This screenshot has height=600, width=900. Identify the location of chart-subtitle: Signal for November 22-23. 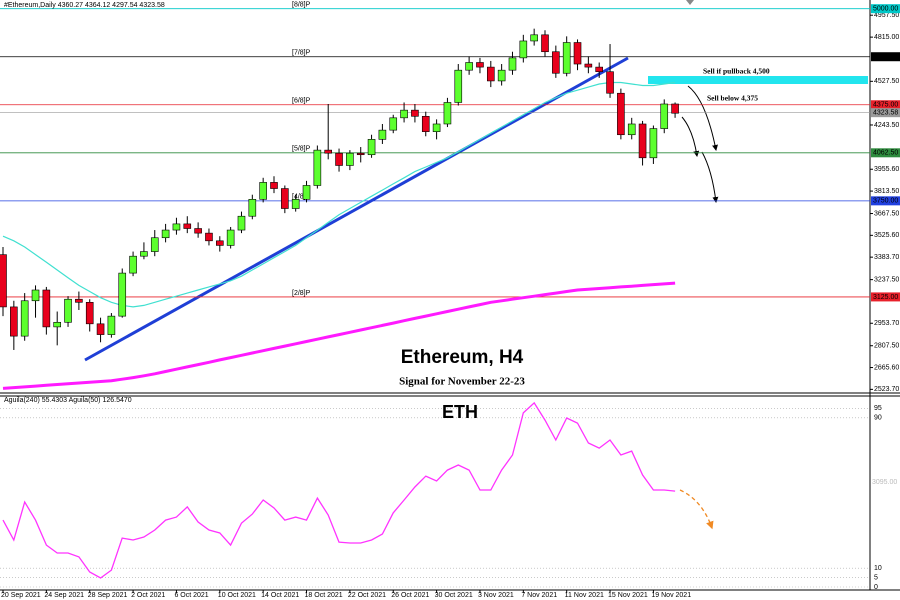
(462, 382).